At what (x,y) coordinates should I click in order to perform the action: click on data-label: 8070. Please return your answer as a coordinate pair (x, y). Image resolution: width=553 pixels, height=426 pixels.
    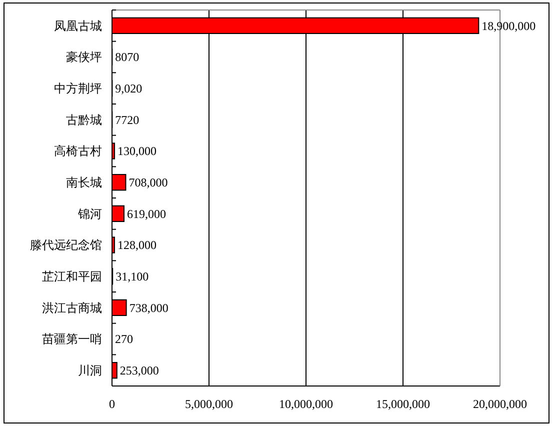
    Looking at the image, I should click on (127, 57).